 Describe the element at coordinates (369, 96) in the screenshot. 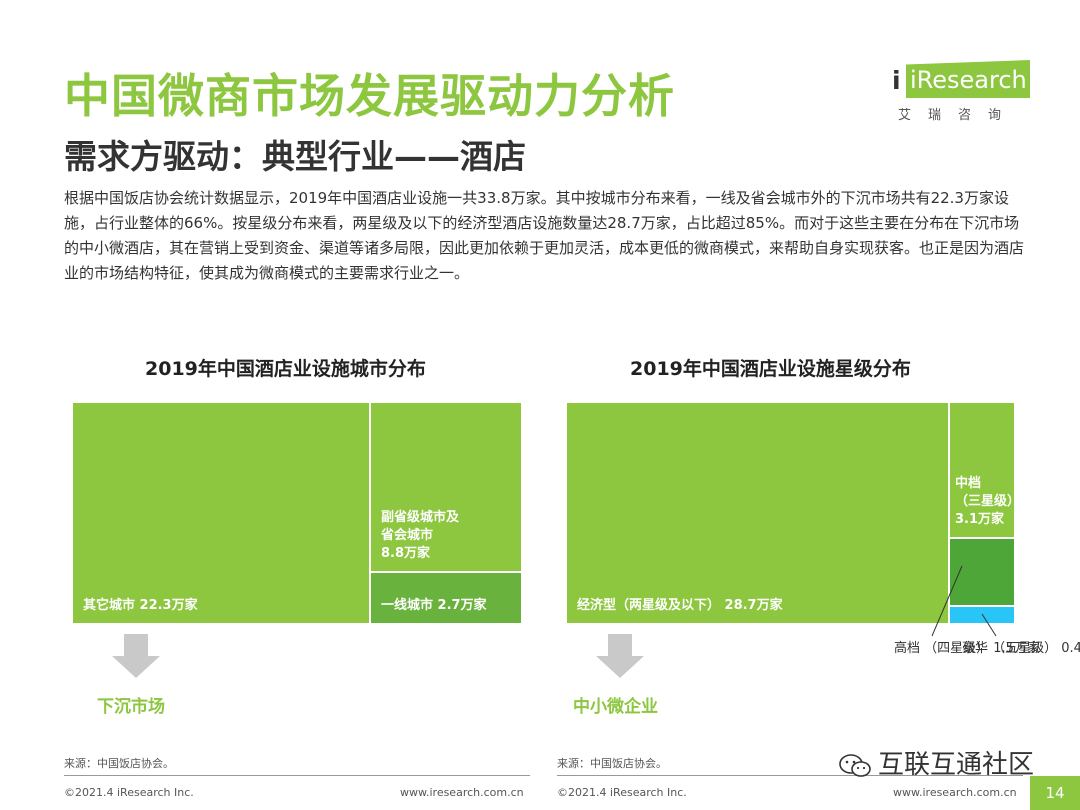

I see `page-title: 中国微商市场发展驱动力分析` at that location.